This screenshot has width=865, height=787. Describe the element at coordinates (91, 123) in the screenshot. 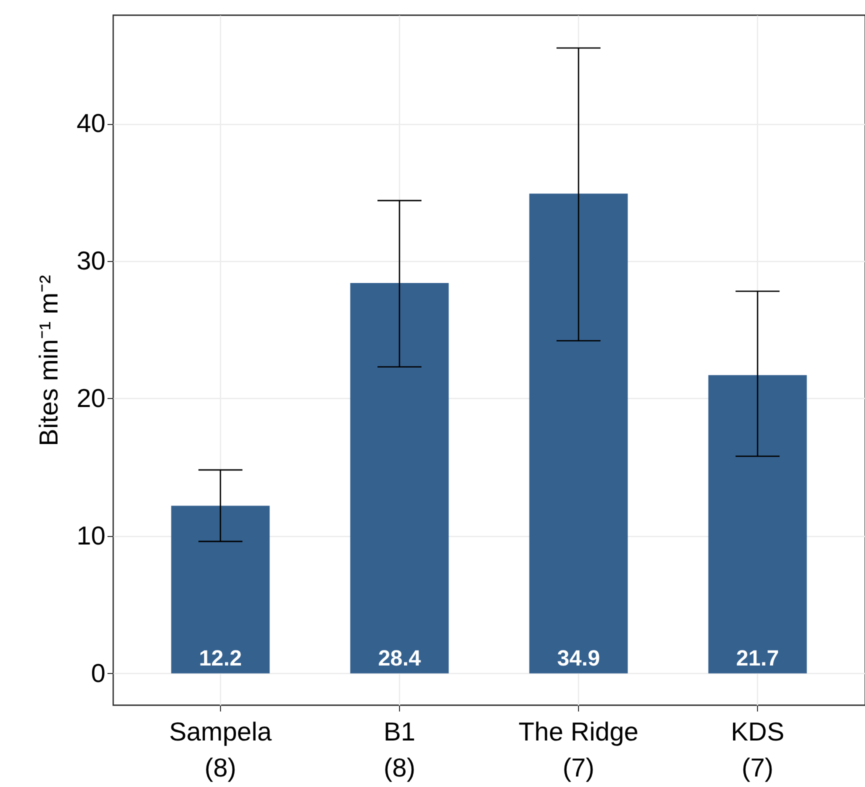

I see `y-tick-label: 40` at that location.